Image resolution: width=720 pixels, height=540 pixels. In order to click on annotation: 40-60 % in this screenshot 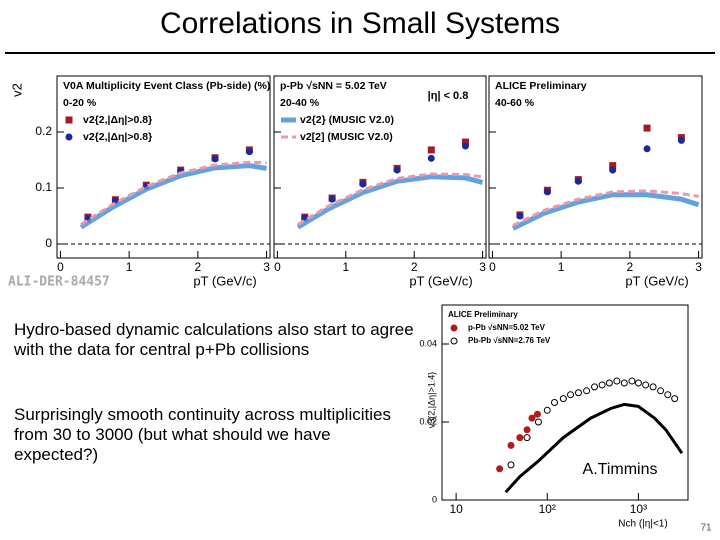, I will do `click(515, 103)`.